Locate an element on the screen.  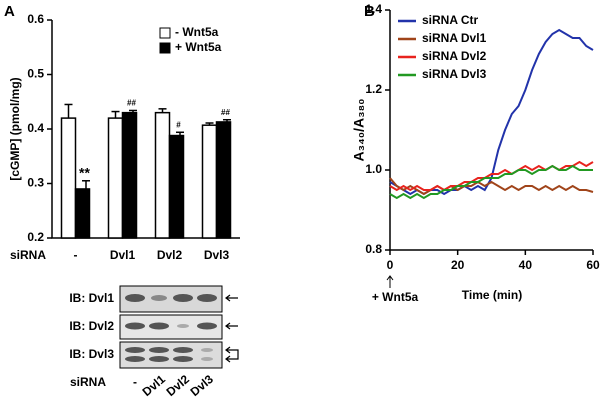
legend-label: siRNA Ctr is located at coordinates (450, 20).